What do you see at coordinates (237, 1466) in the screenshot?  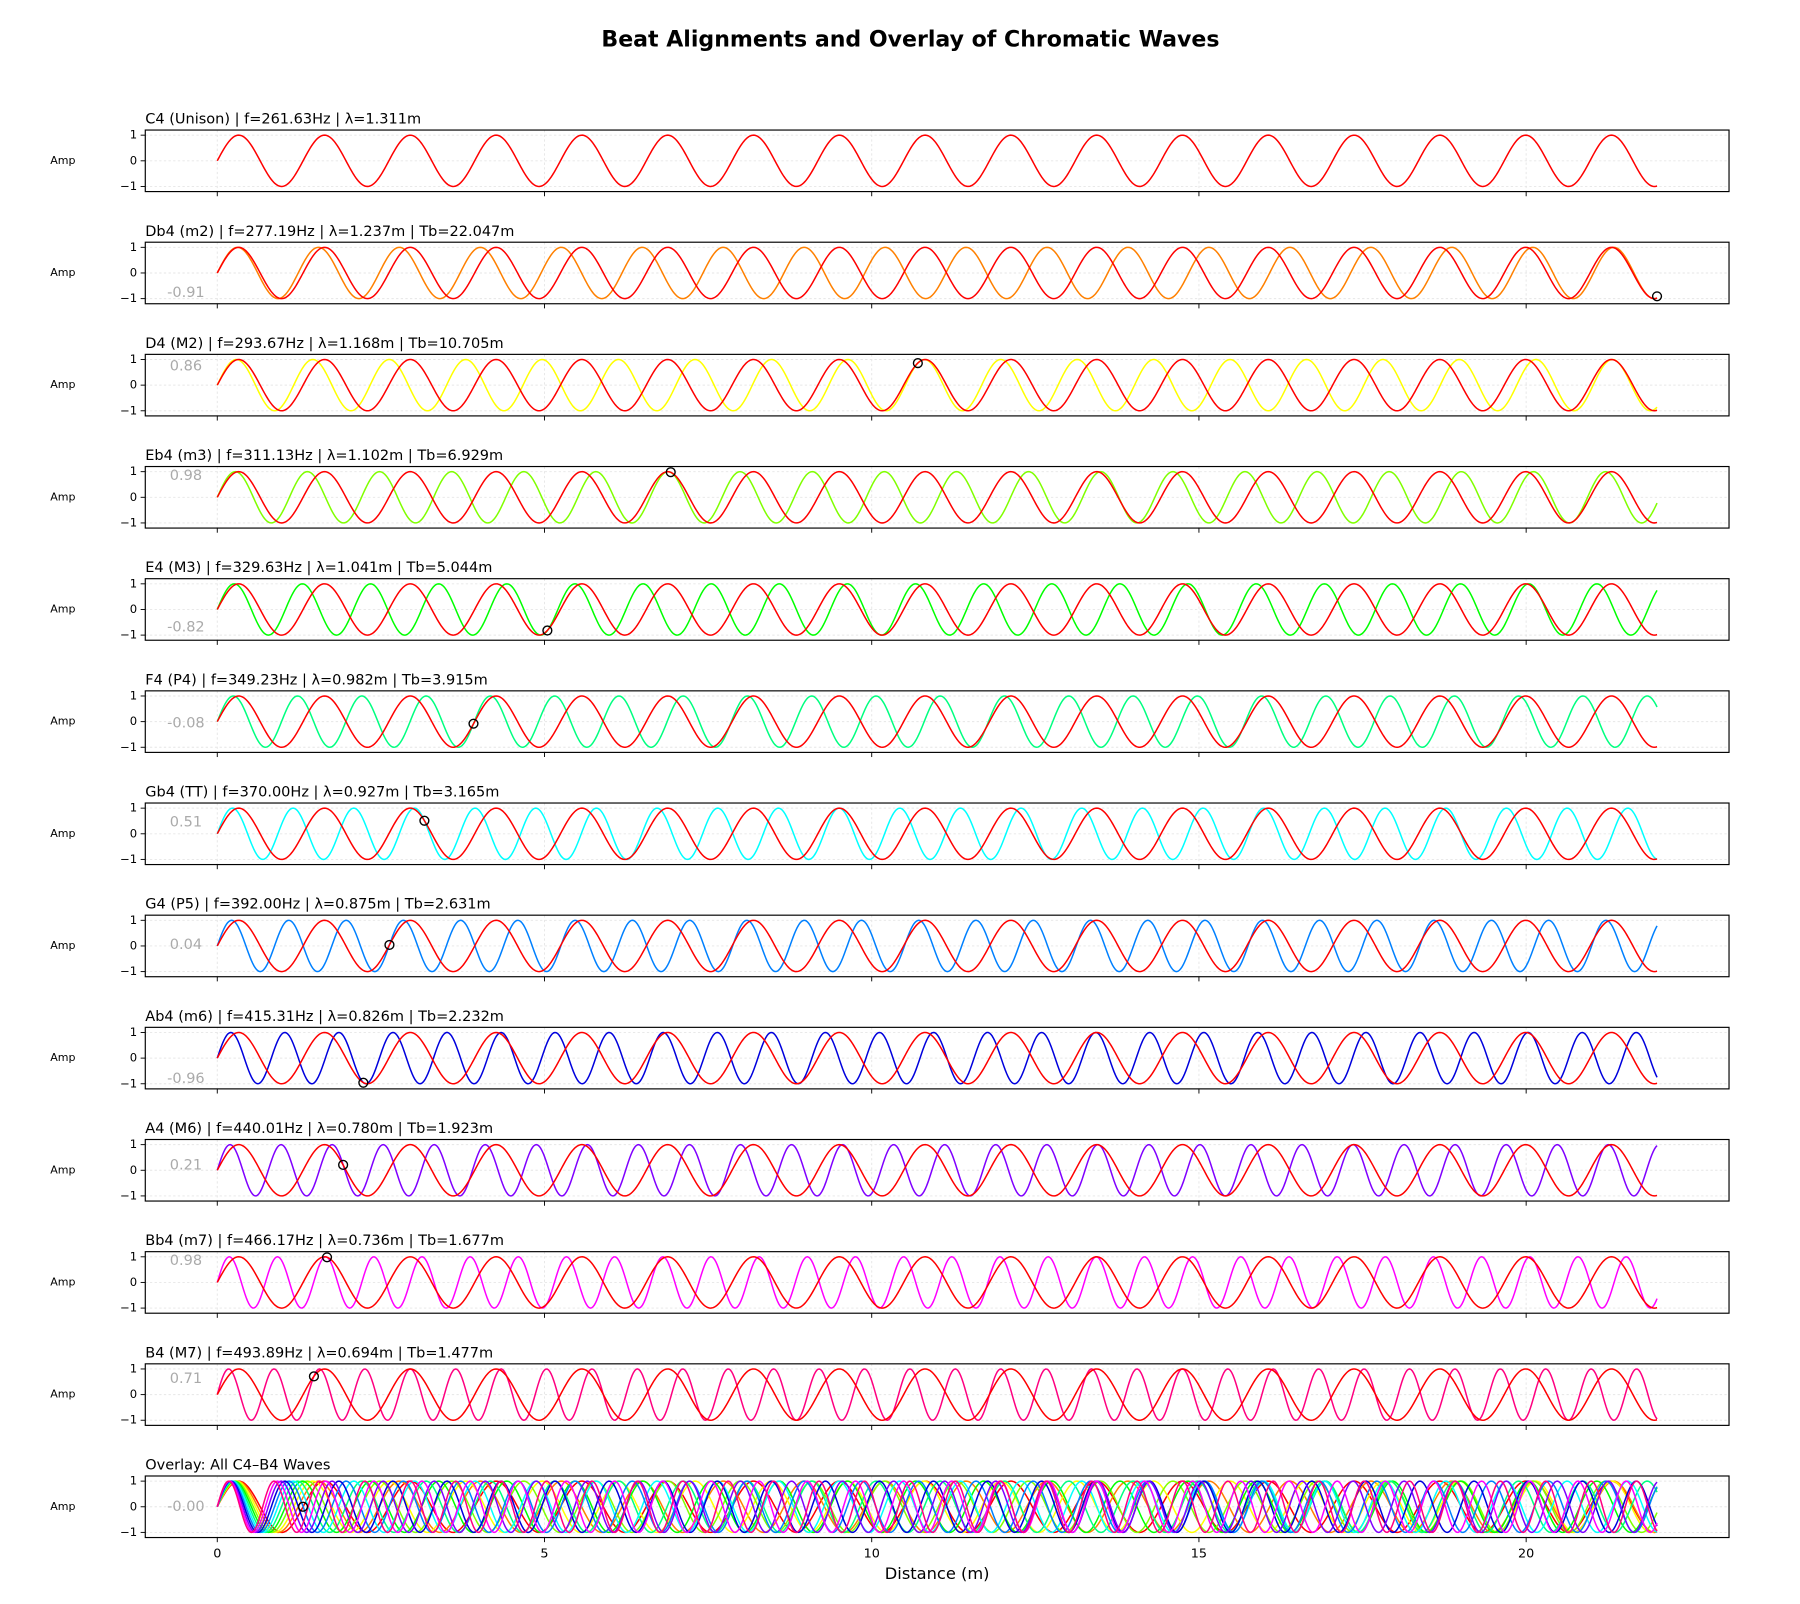 I see `subplot-title: Overlay: All C4–B4 Waves` at bounding box center [237, 1466].